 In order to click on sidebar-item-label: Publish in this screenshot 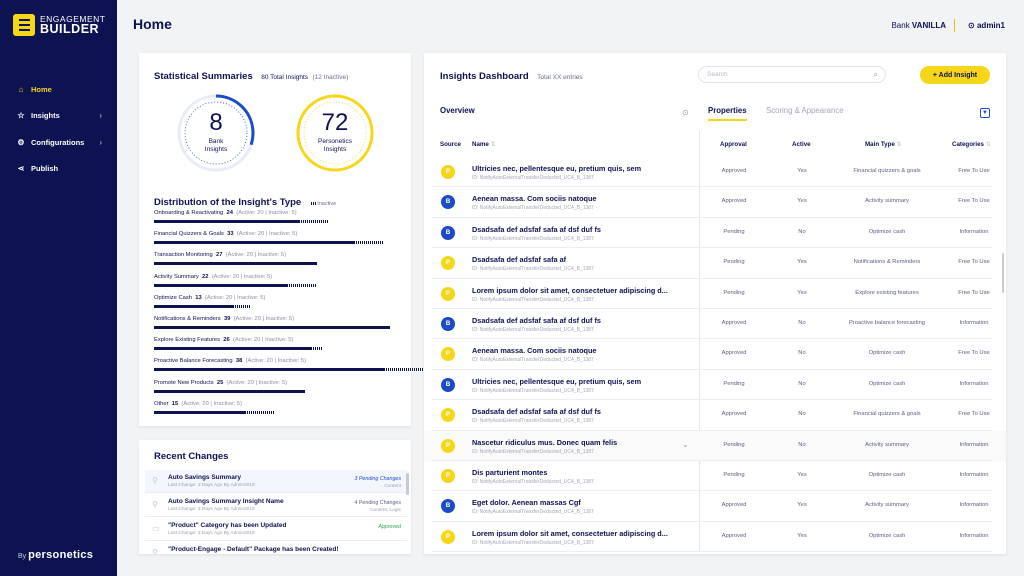, I will do `click(45, 169)`.